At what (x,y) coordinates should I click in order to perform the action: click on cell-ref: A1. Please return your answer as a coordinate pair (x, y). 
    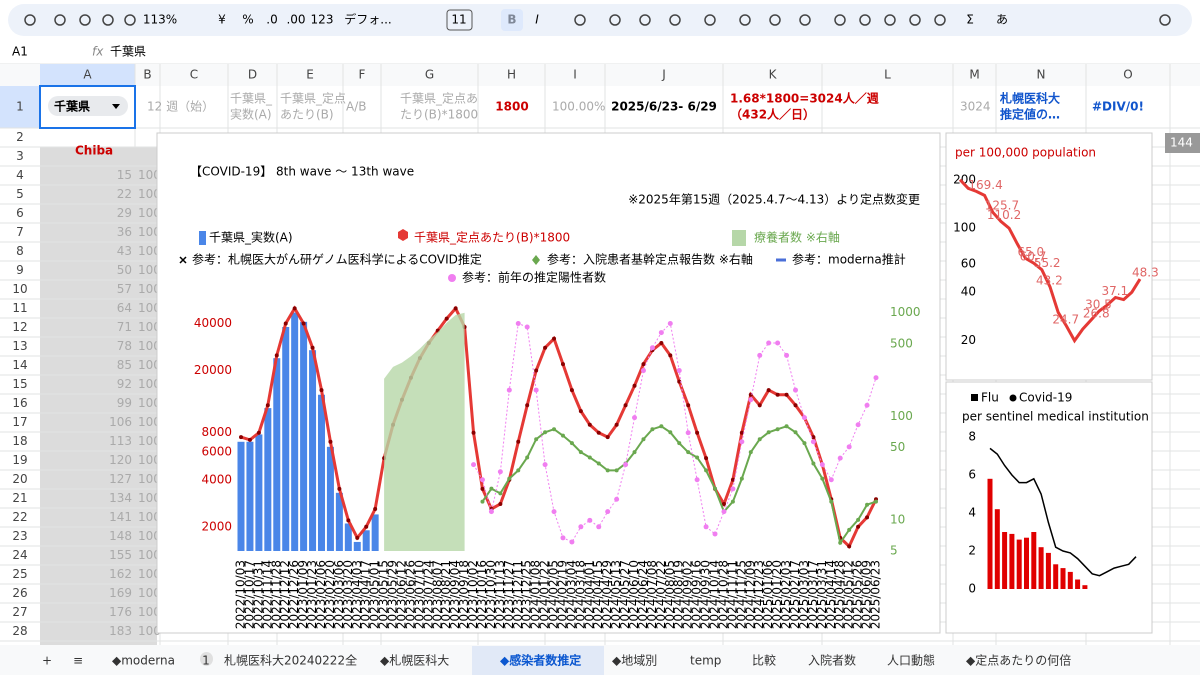
    Looking at the image, I should click on (20, 52).